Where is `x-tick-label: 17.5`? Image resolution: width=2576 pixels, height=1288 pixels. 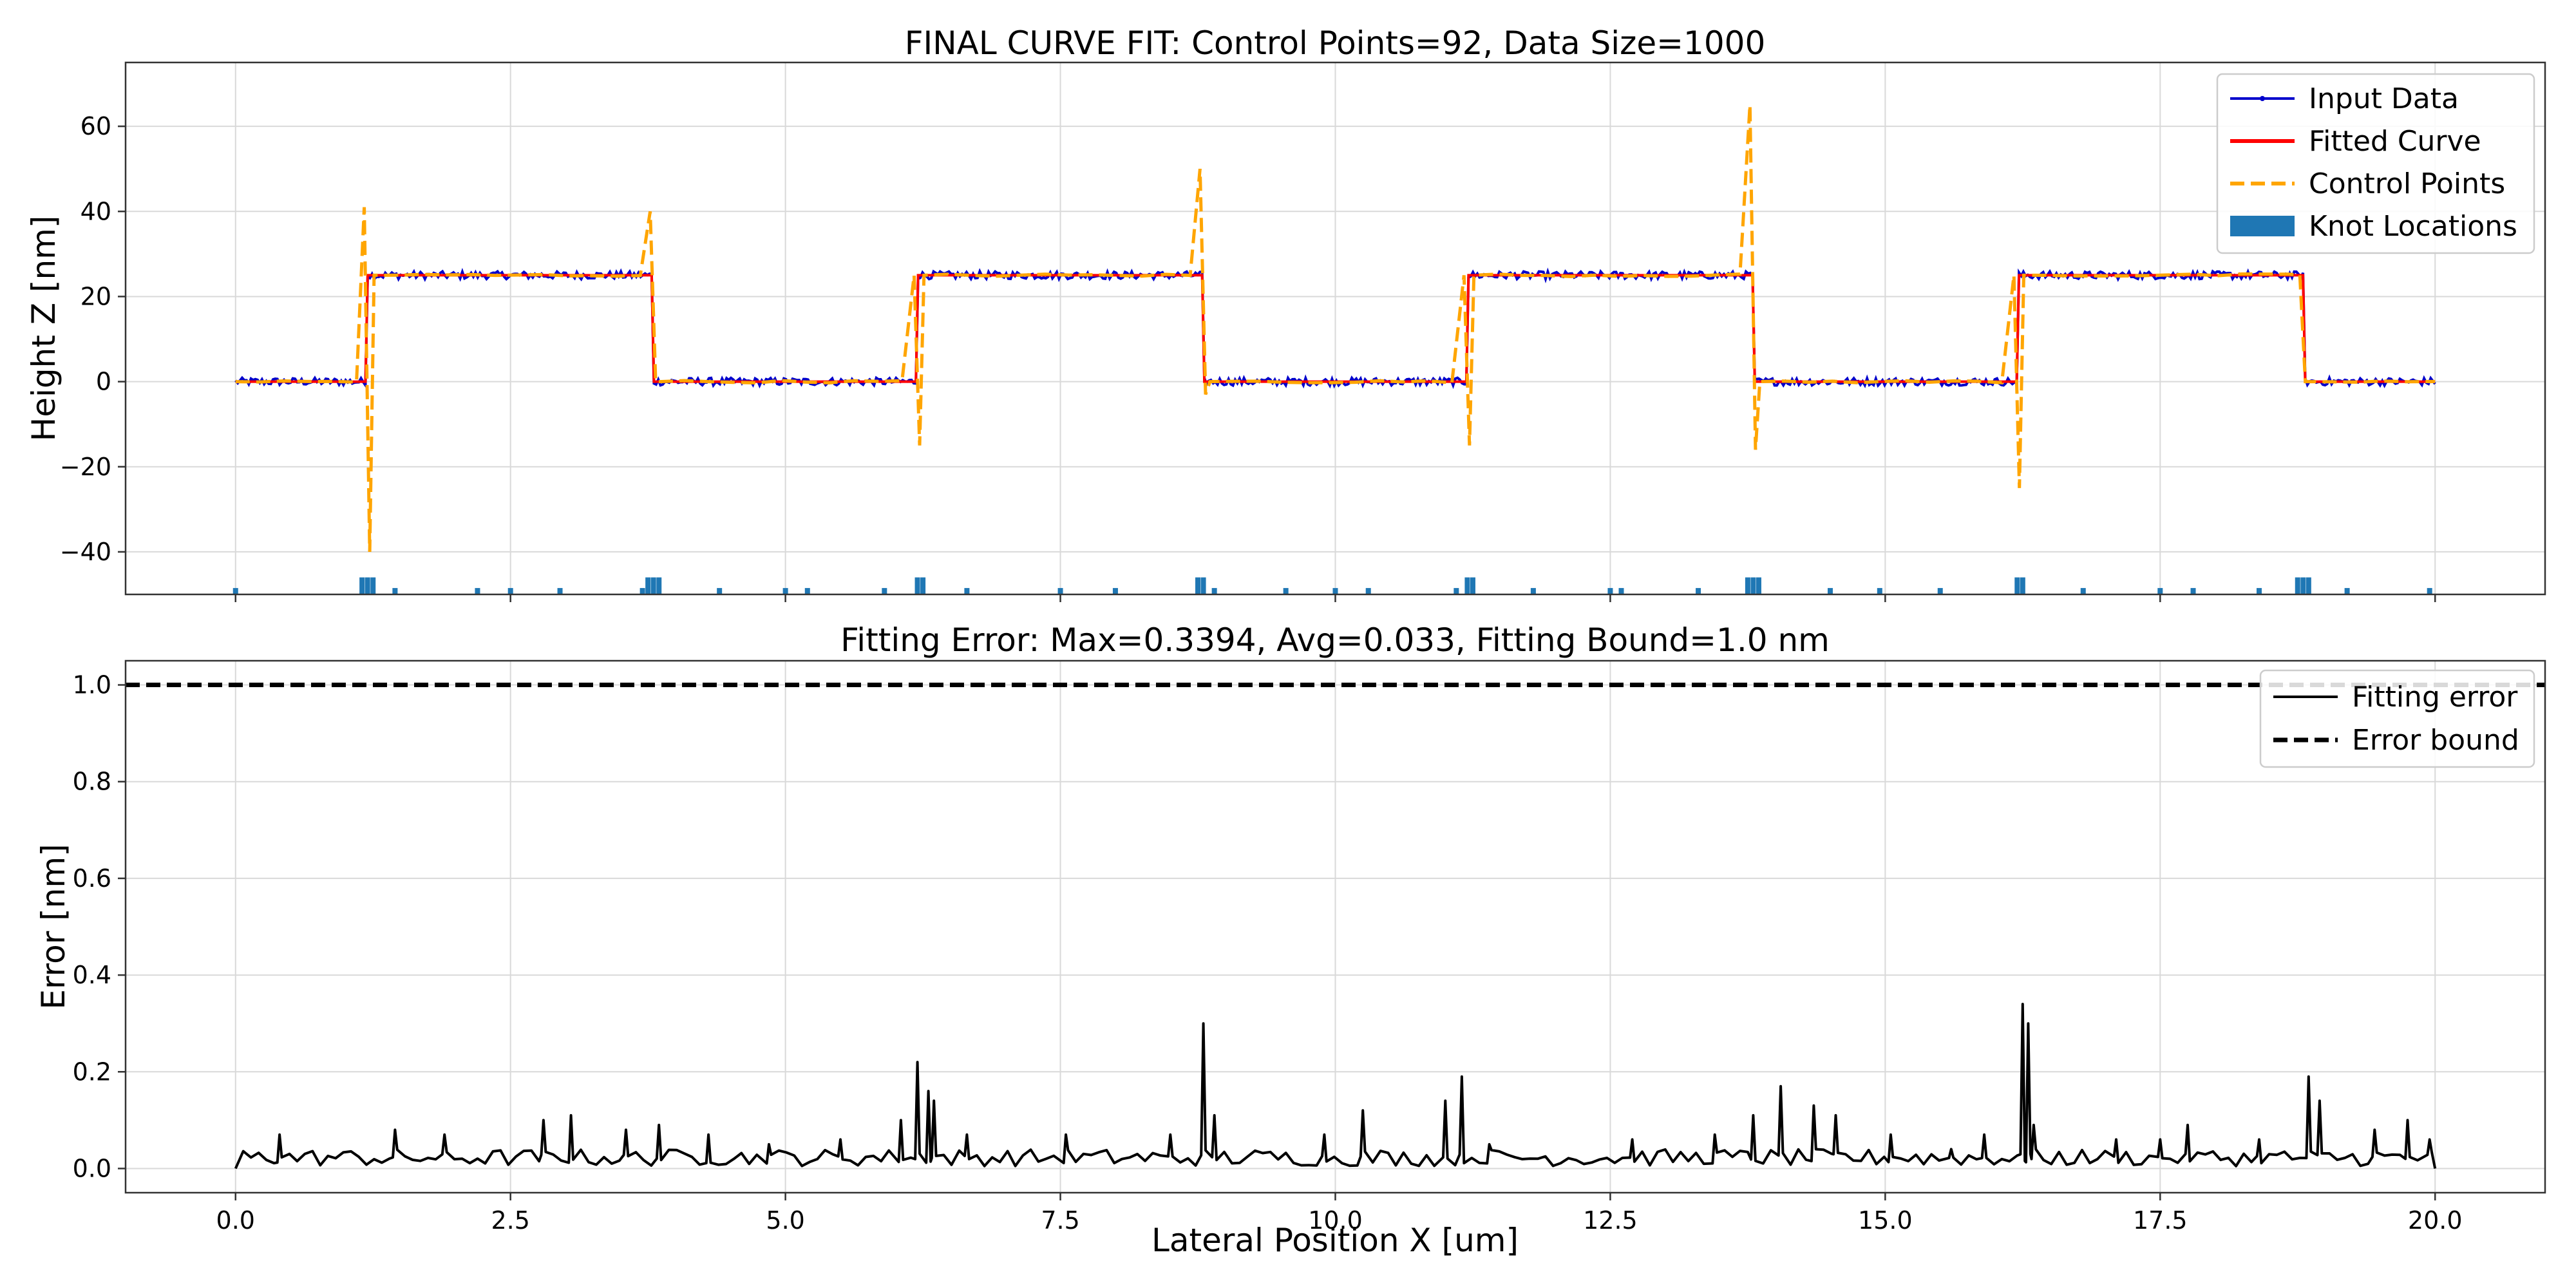
x-tick-label: 17.5 is located at coordinates (2161, 1221).